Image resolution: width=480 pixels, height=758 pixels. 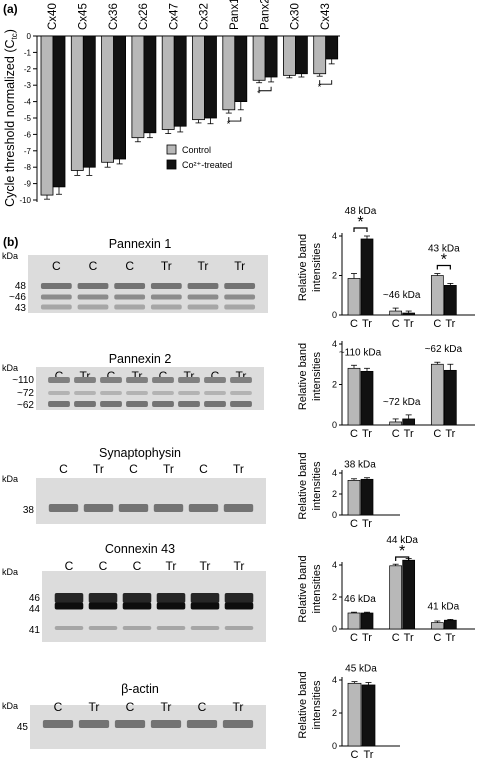 I want to click on category-label: Panx1, so click(x=235, y=15).